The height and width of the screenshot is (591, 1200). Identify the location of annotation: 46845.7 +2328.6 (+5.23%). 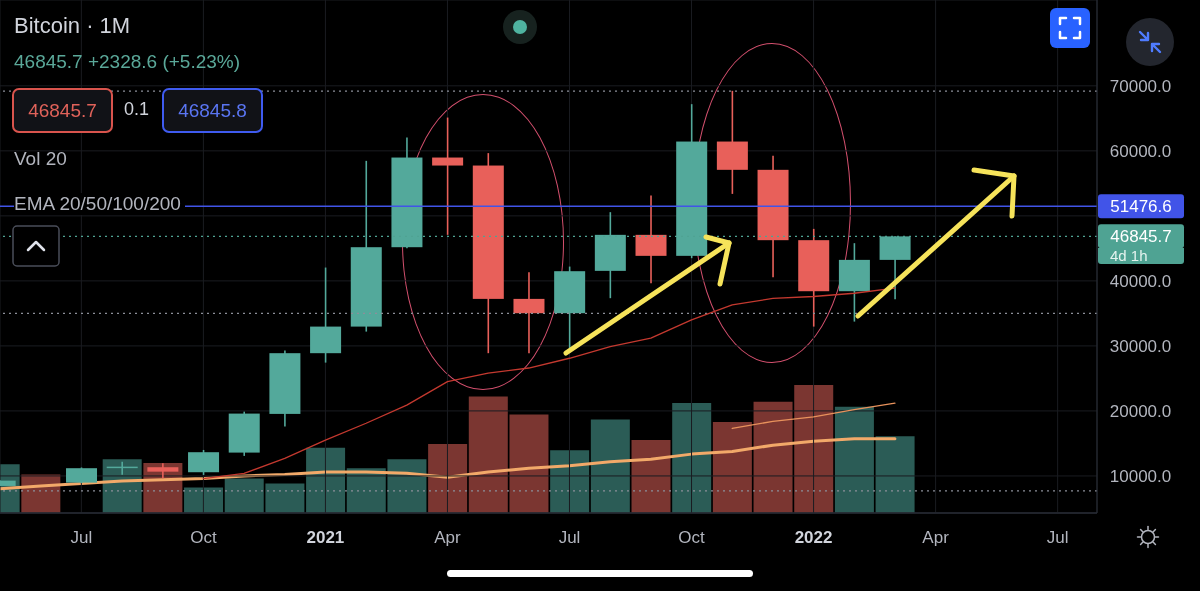
(127, 61).